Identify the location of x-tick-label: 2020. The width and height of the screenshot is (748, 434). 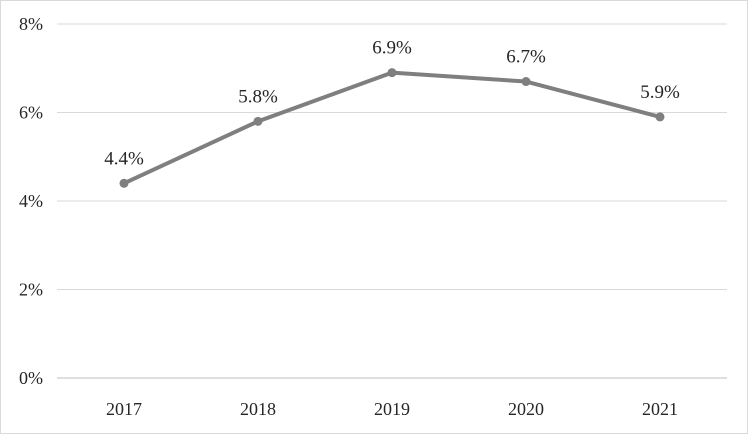
(526, 409).